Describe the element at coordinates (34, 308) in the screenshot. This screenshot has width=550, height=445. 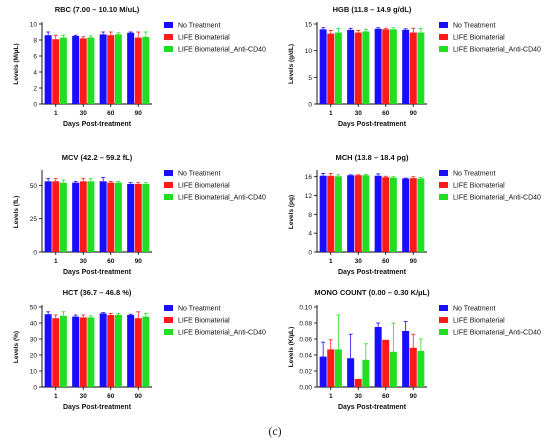
I see `y-tick-label: 50` at that location.